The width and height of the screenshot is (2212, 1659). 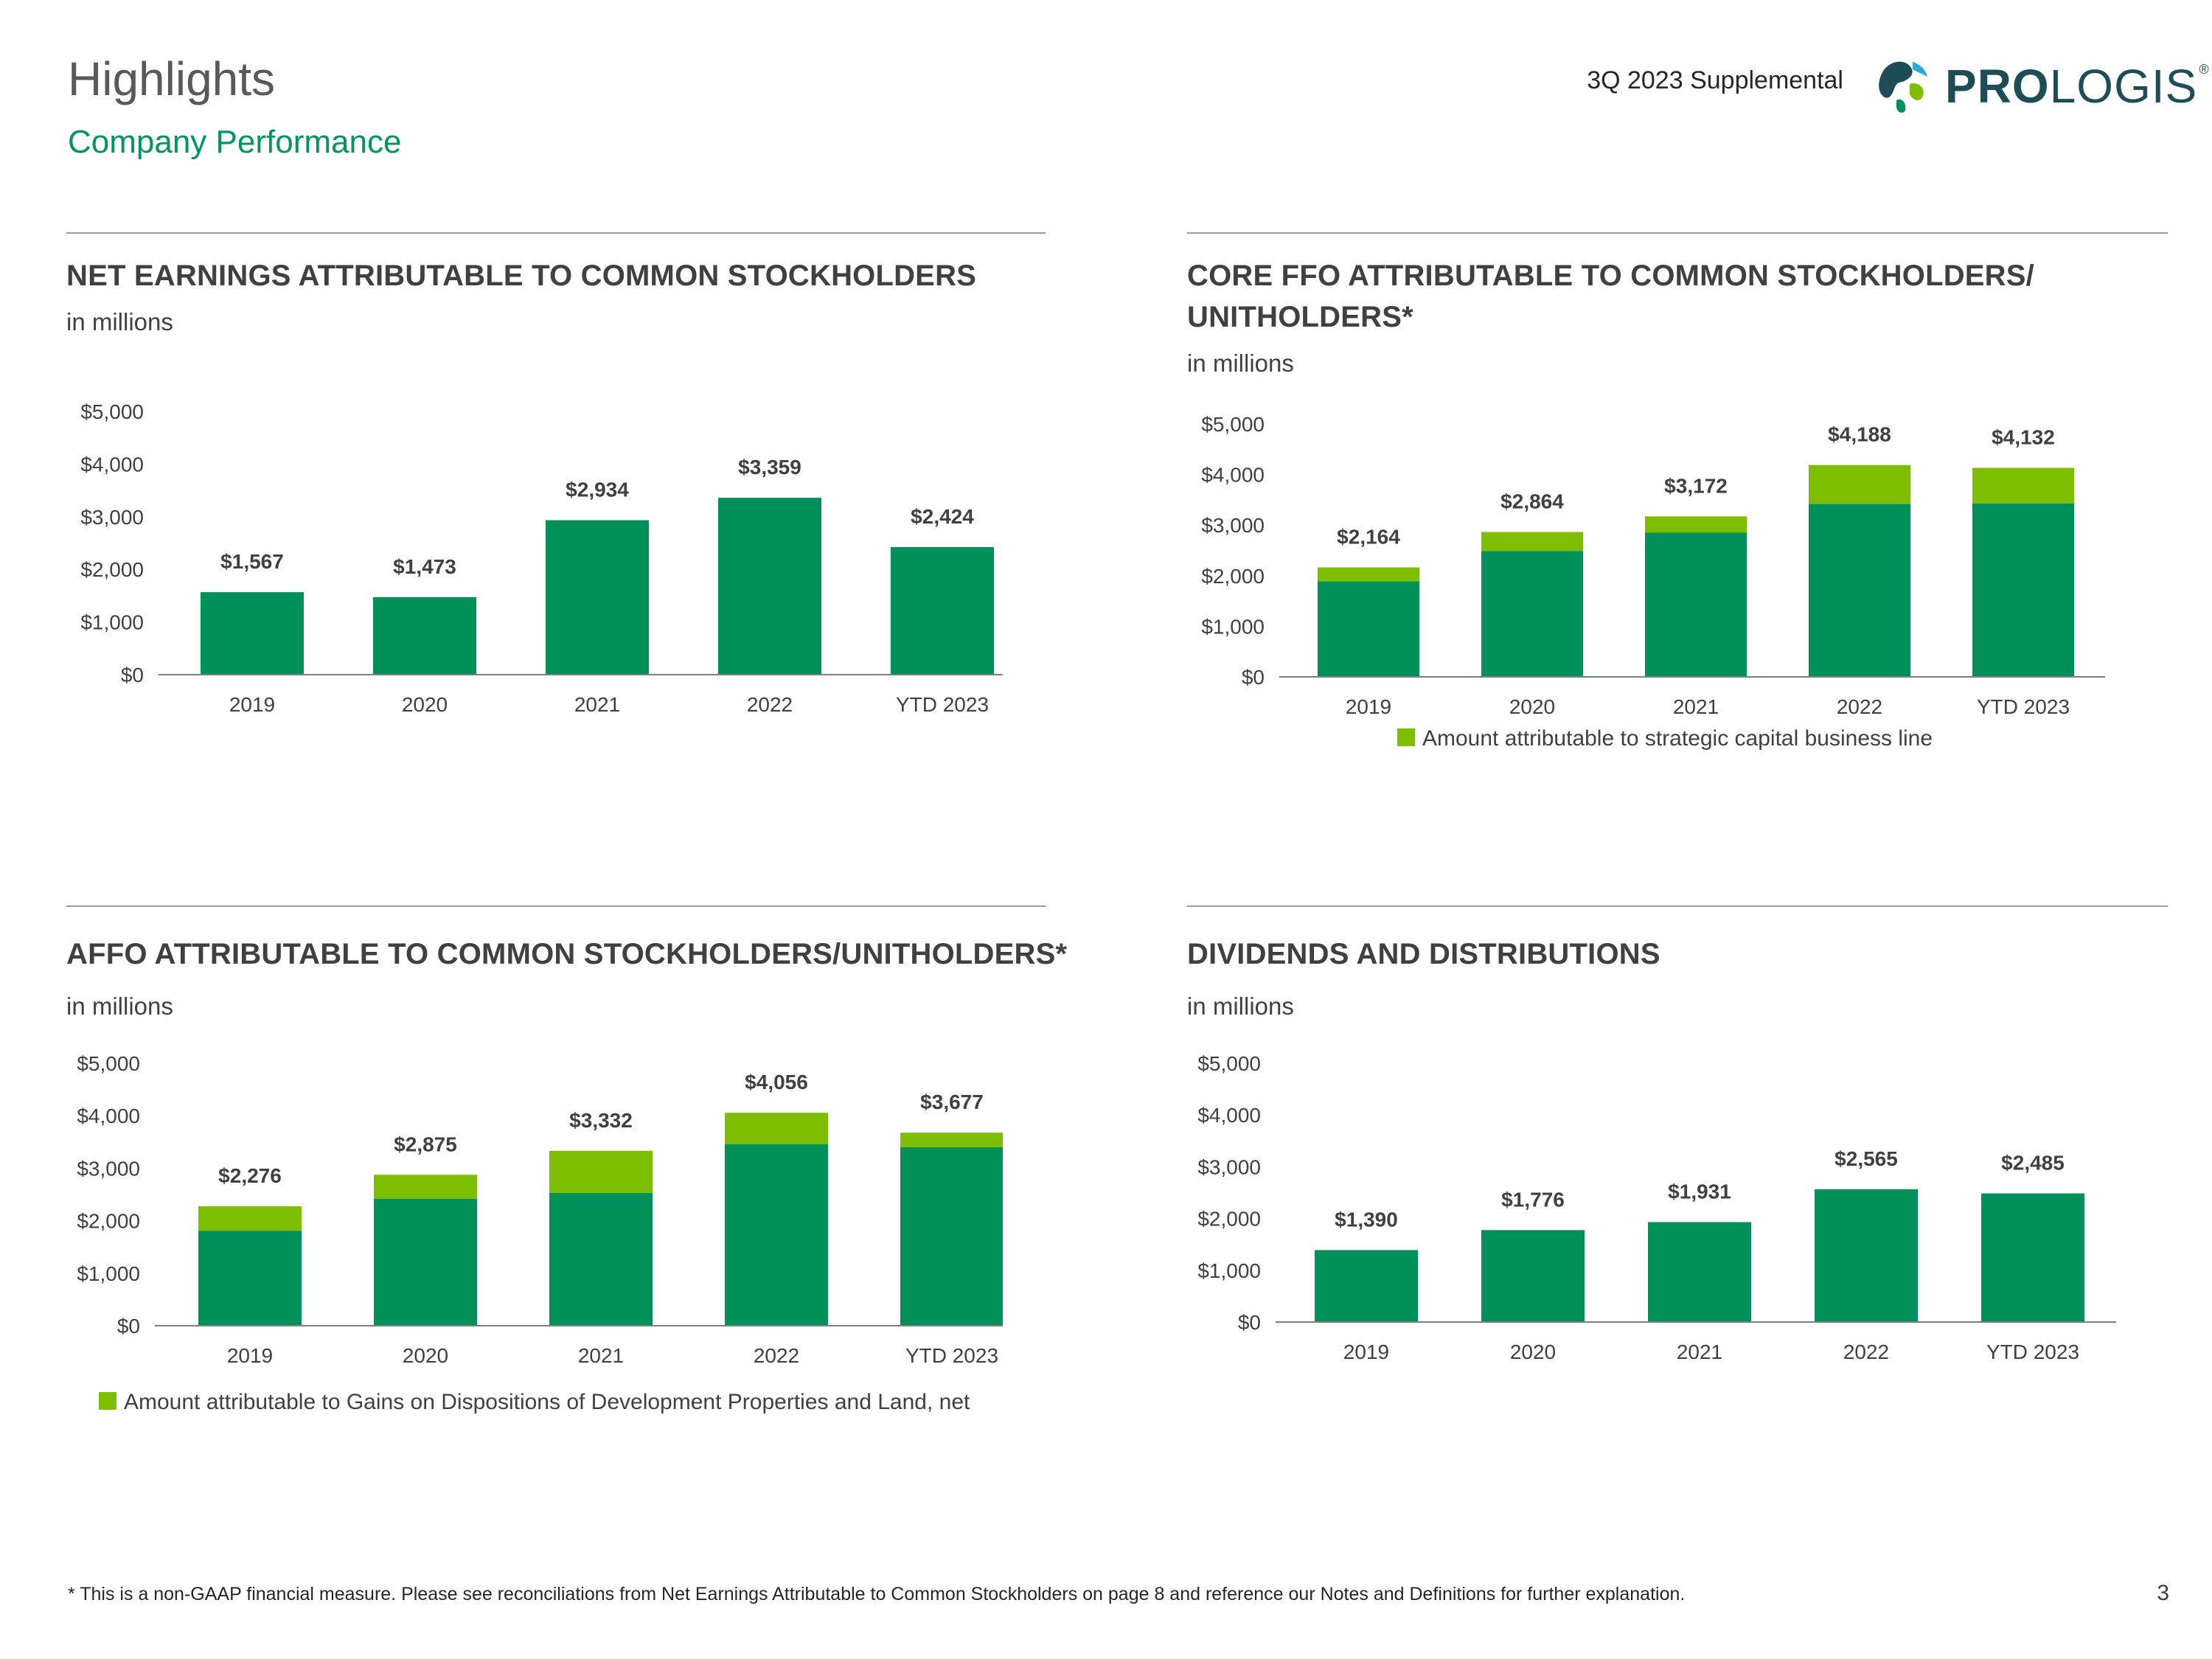 What do you see at coordinates (1859, 590) in the screenshot?
I see `core-ffo-bar-base-2022` at bounding box center [1859, 590].